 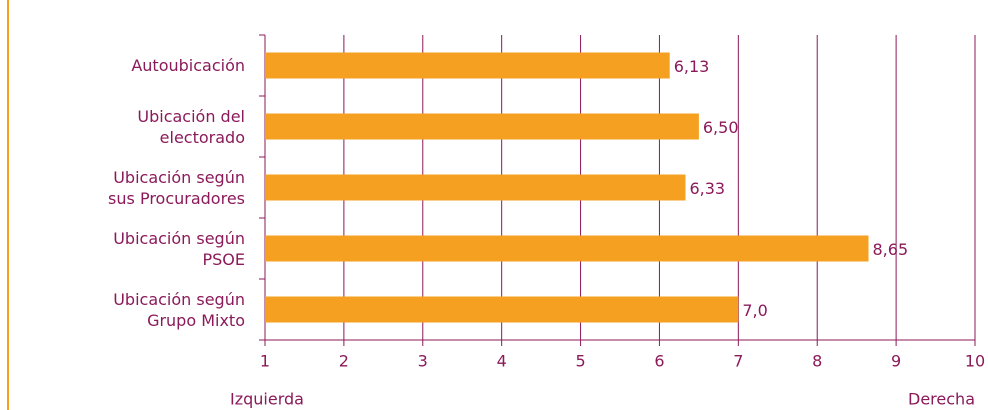 What do you see at coordinates (817, 361) in the screenshot?
I see `x-tick-label: 8` at bounding box center [817, 361].